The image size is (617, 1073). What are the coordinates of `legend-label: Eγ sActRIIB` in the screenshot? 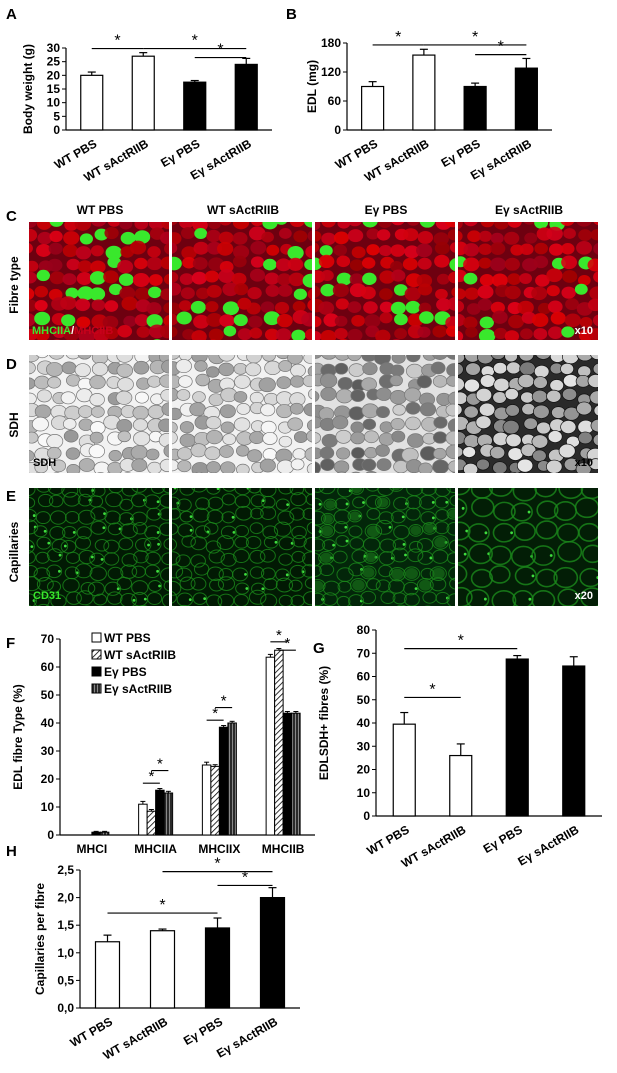 It's located at (138, 689).